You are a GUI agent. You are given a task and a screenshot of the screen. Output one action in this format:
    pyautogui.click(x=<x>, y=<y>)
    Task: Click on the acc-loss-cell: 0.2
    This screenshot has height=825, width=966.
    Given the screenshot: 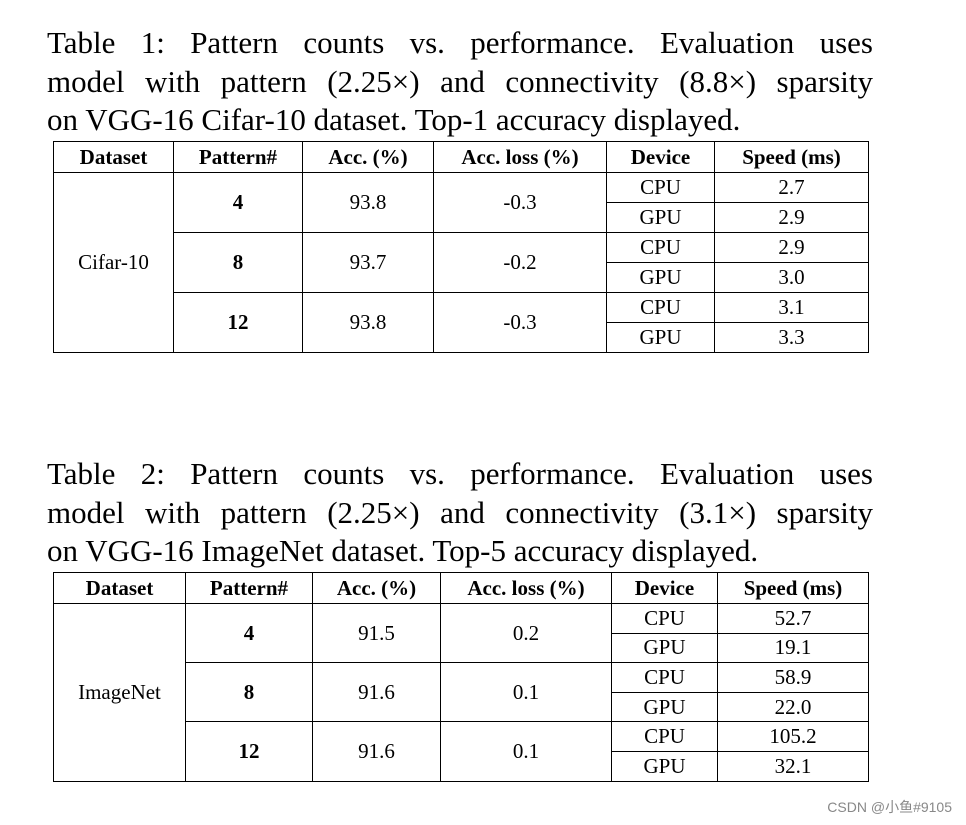 What is the action you would take?
    pyautogui.click(x=526, y=633)
    